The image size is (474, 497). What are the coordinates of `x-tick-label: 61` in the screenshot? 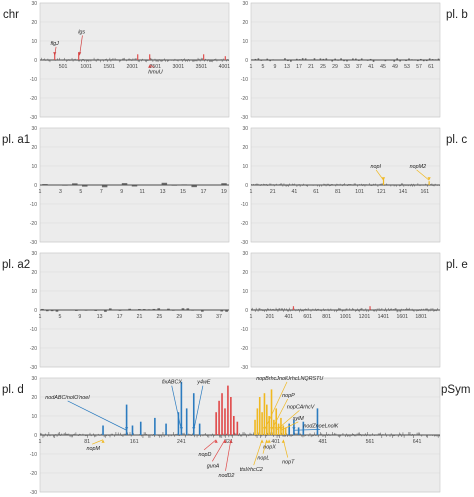 It's located at (316, 192).